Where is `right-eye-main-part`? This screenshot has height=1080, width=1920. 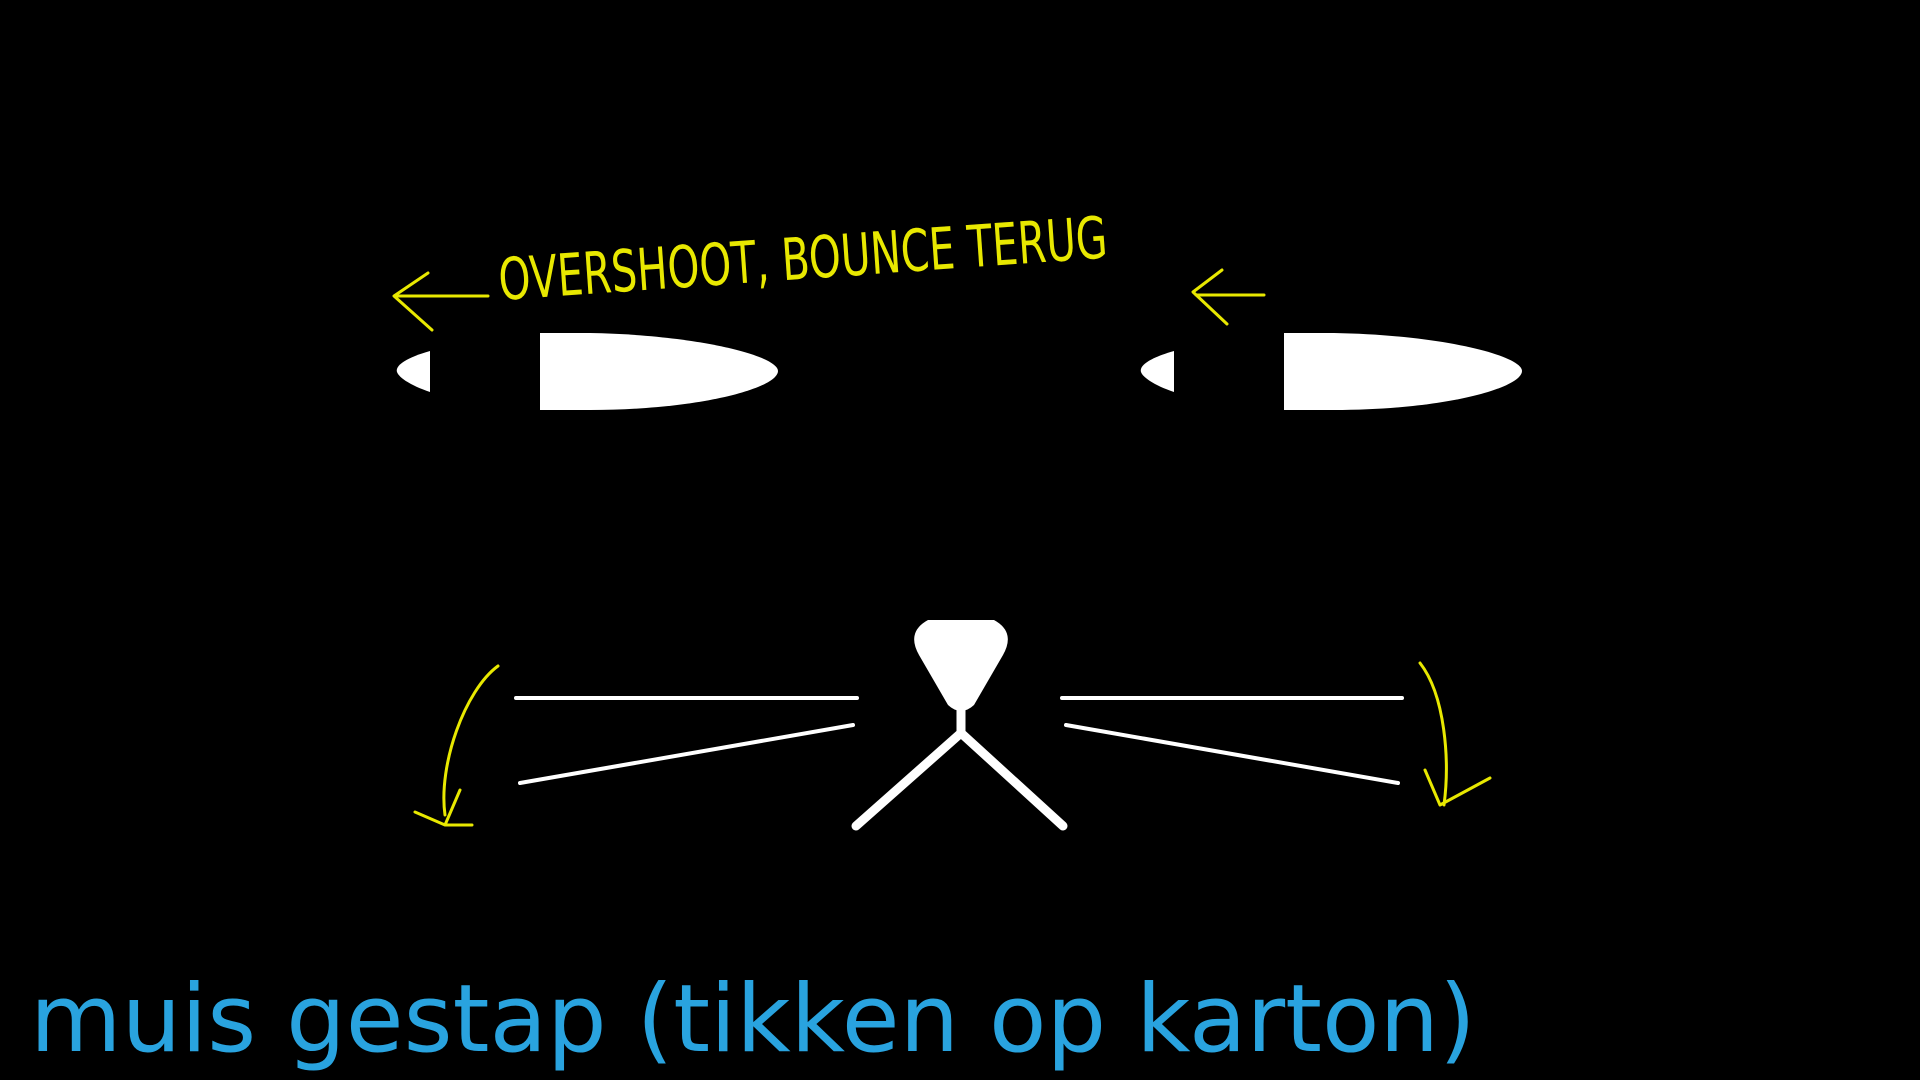
right-eye-main-part is located at coordinates (1403, 371).